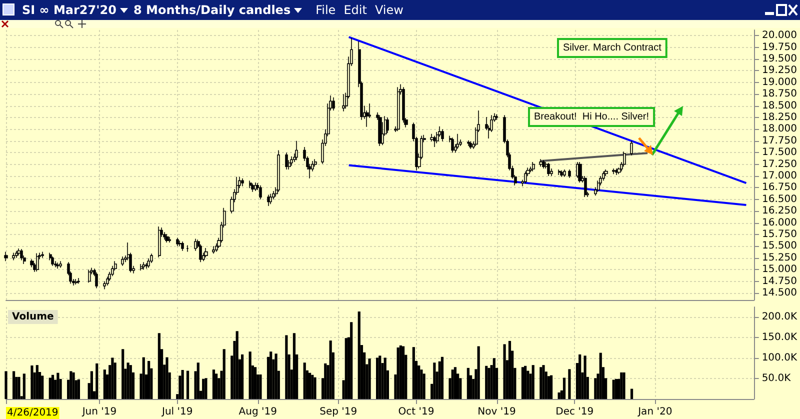 The height and width of the screenshot is (419, 800). What do you see at coordinates (780, 358) in the screenshot?
I see `y-tick-label: 100.0K` at bounding box center [780, 358].